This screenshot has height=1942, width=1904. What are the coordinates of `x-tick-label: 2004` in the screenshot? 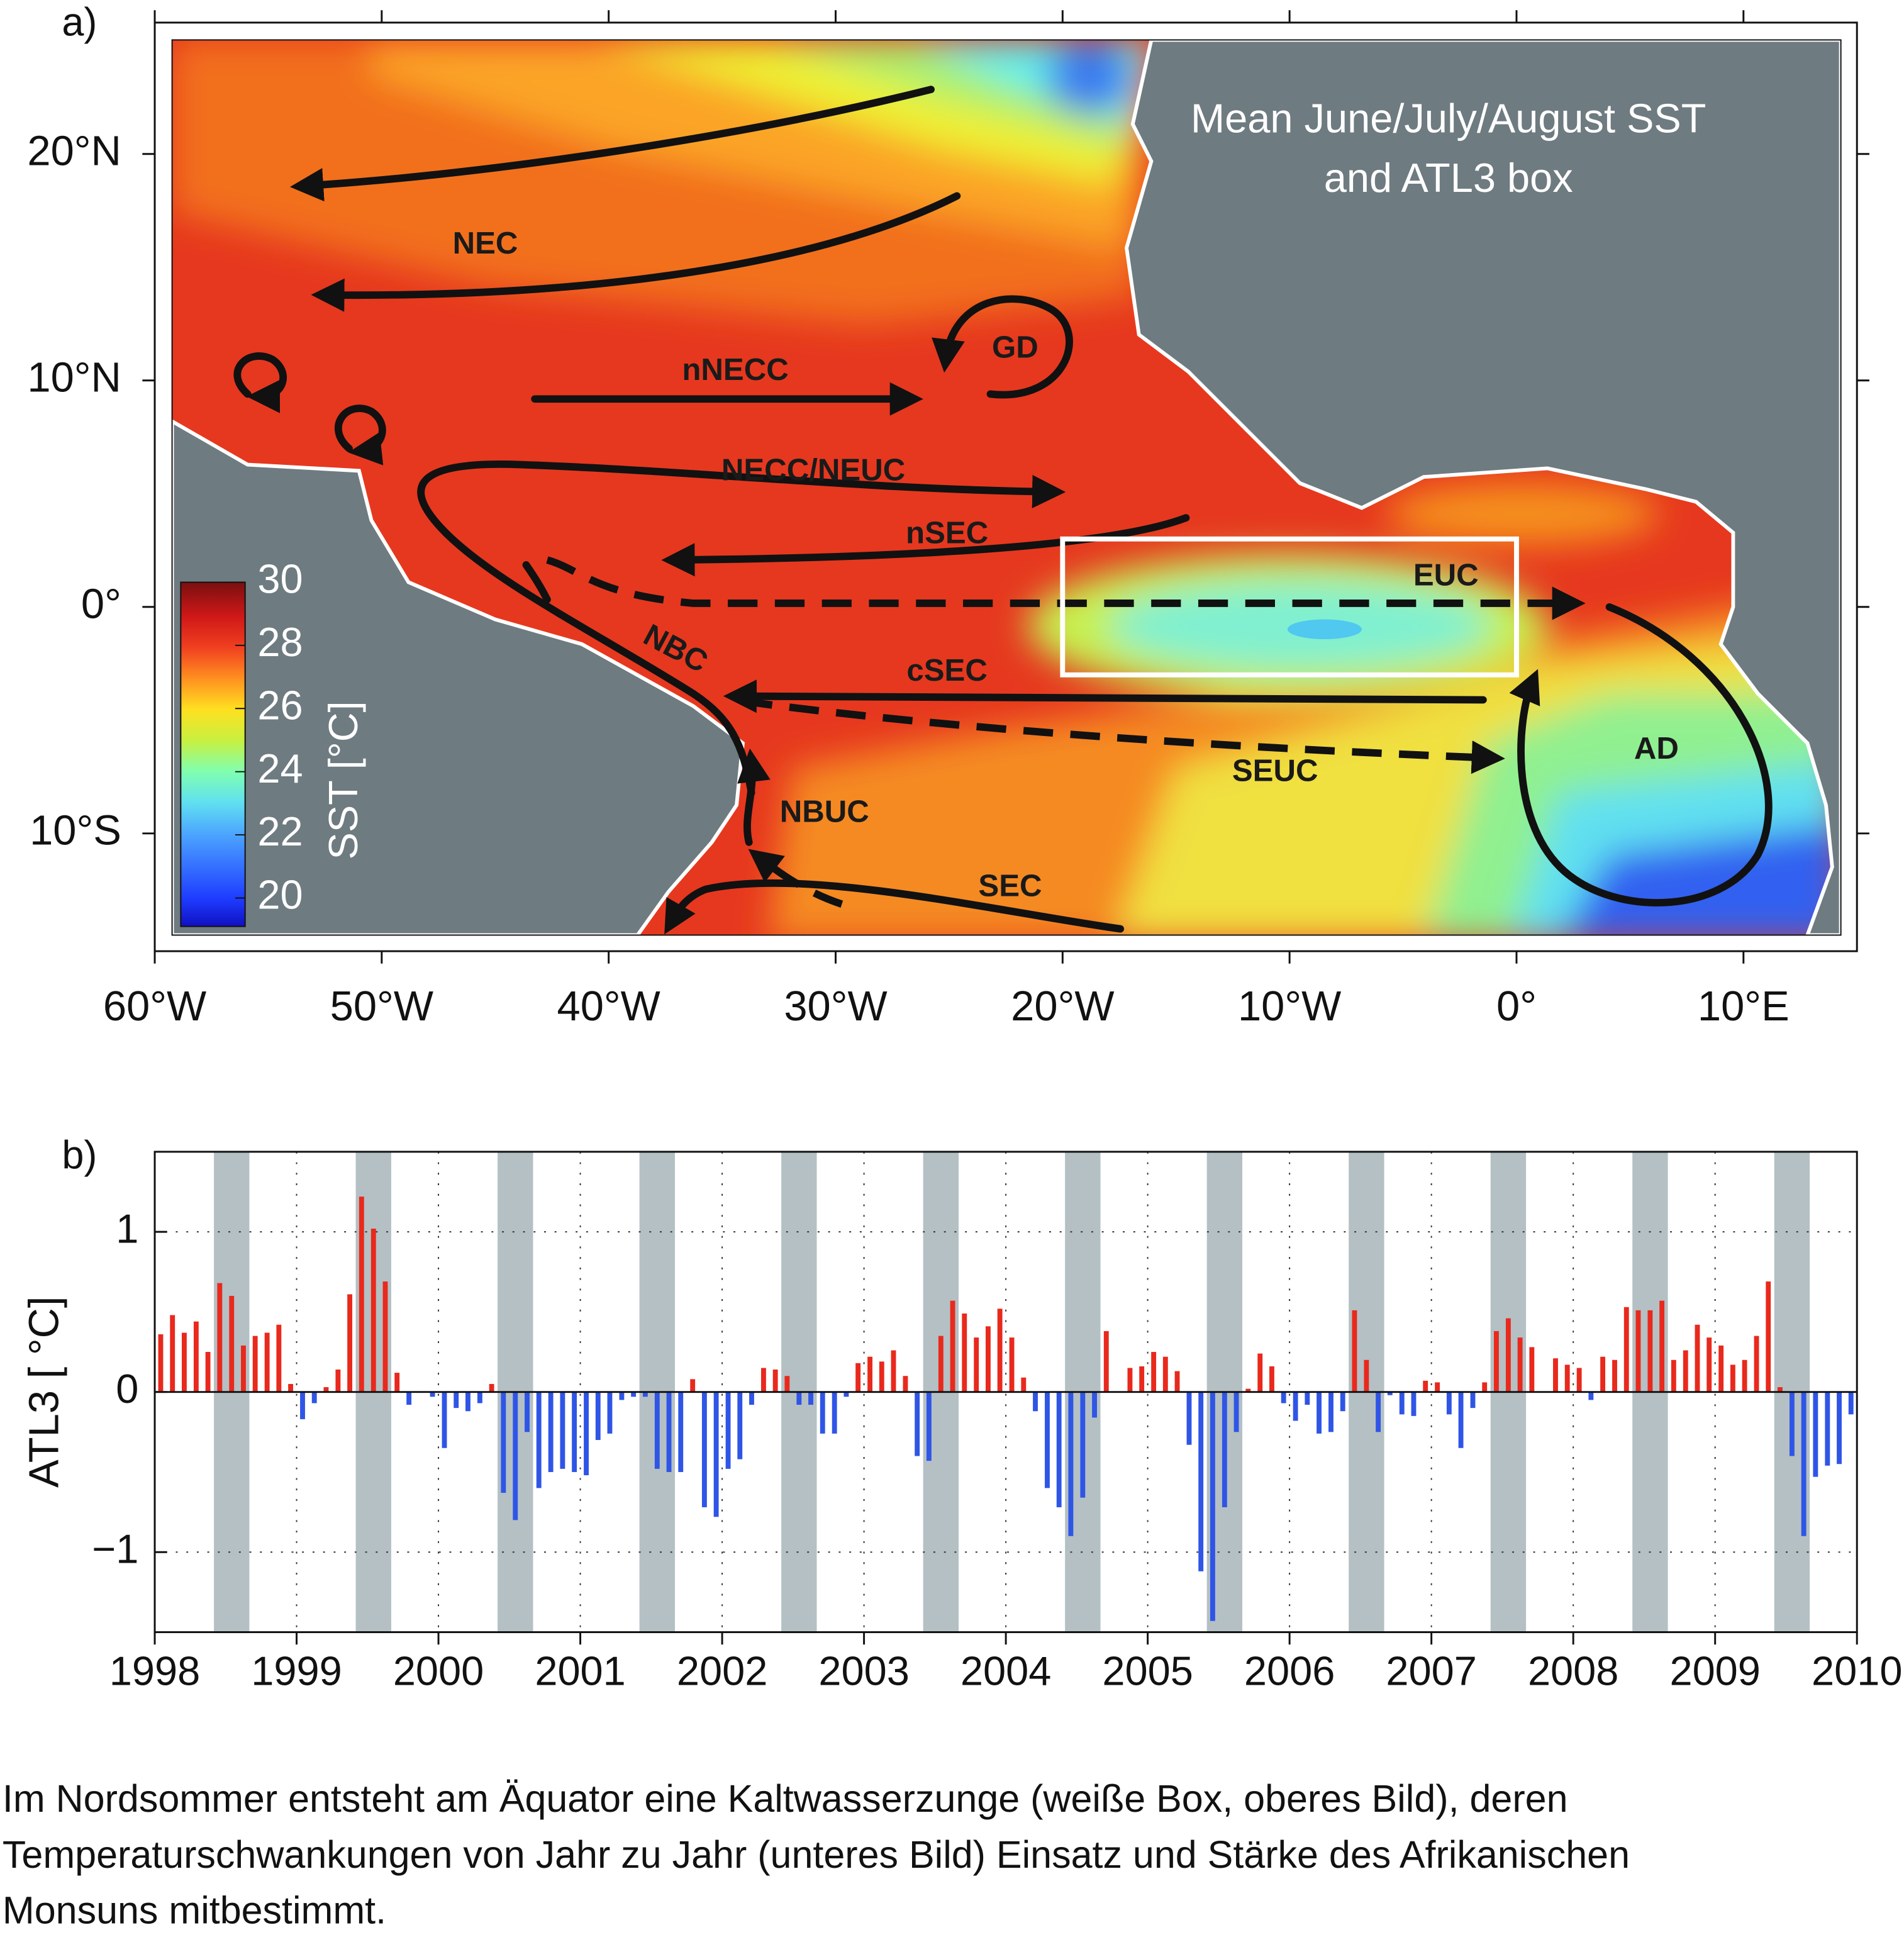 It's located at (1005, 1671).